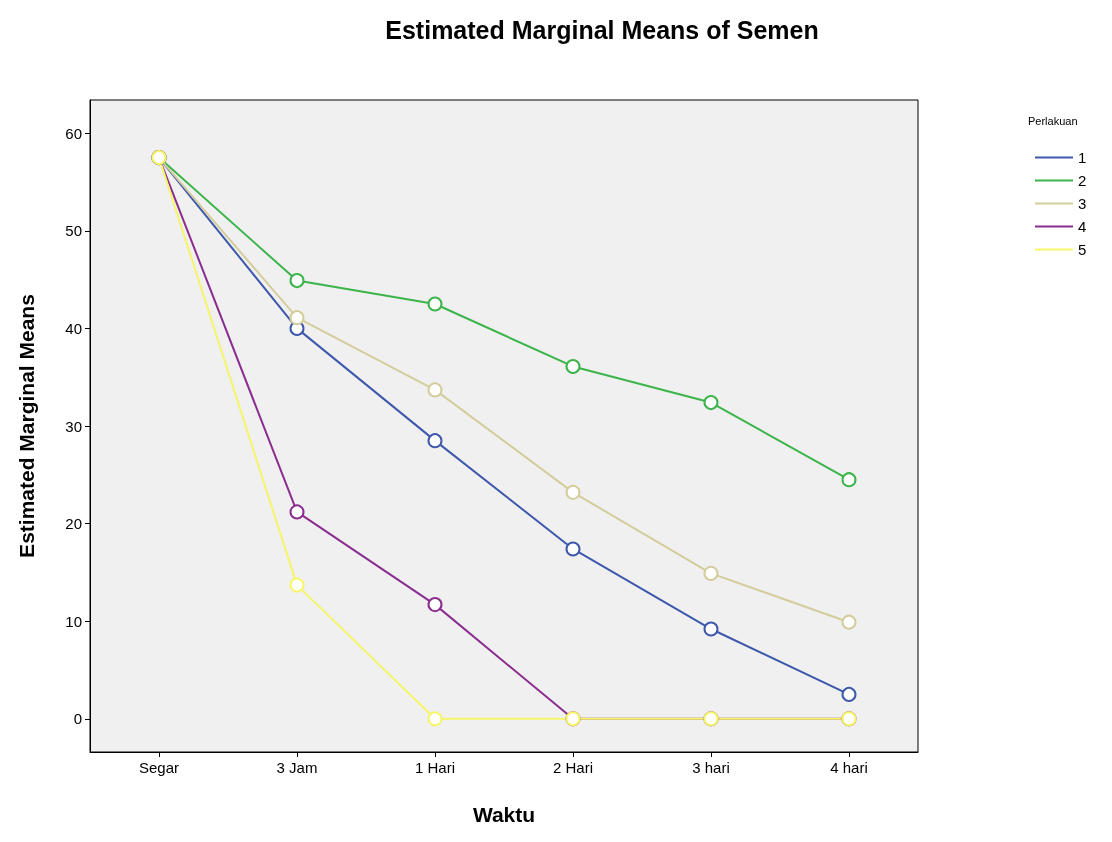  I want to click on y-tick-label: 0, so click(77, 719).